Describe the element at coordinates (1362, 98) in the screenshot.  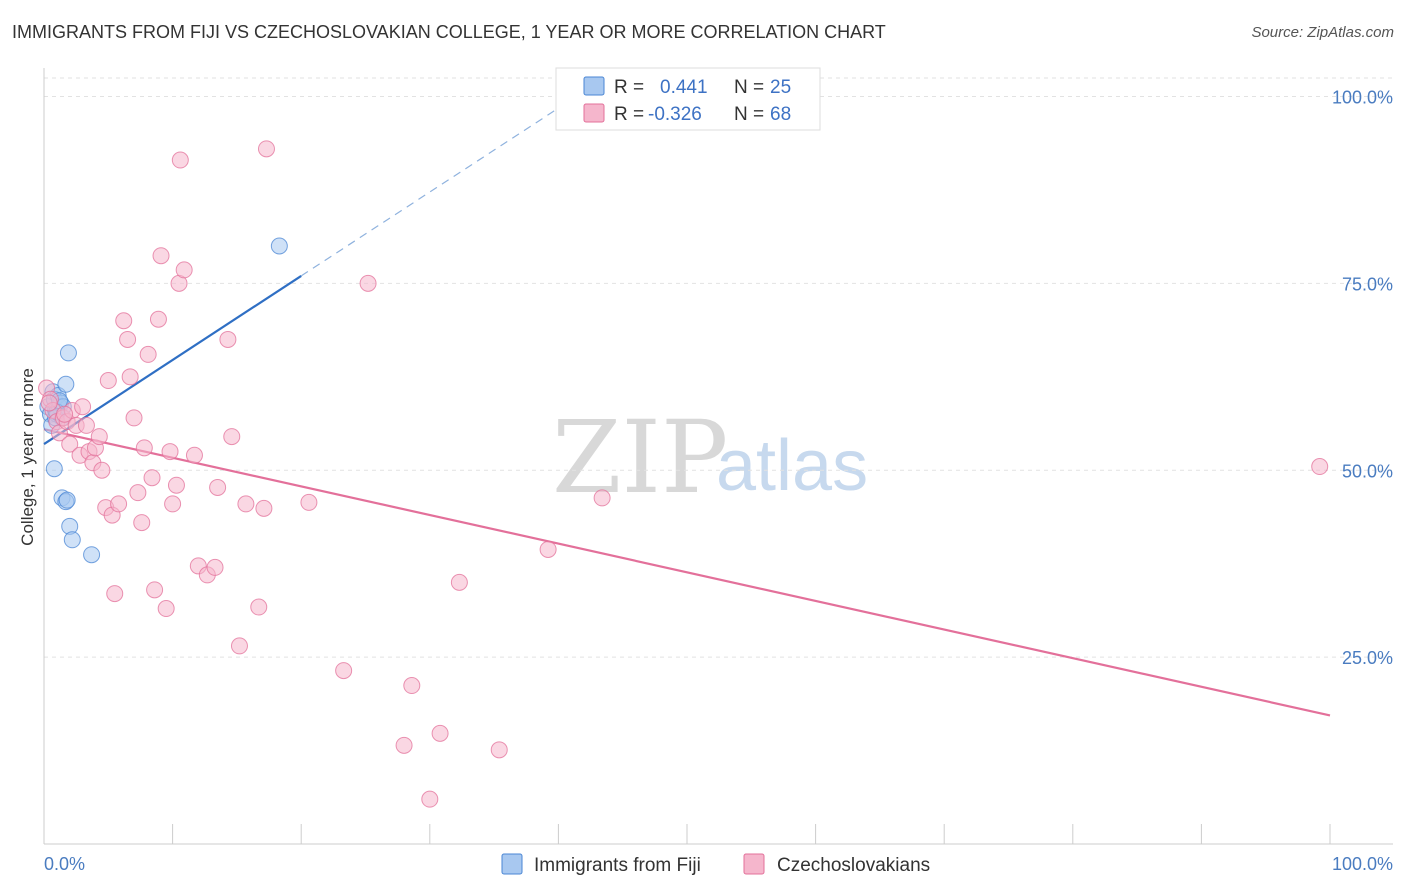
I see `y-tick-label-100: 100.0%` at that location.